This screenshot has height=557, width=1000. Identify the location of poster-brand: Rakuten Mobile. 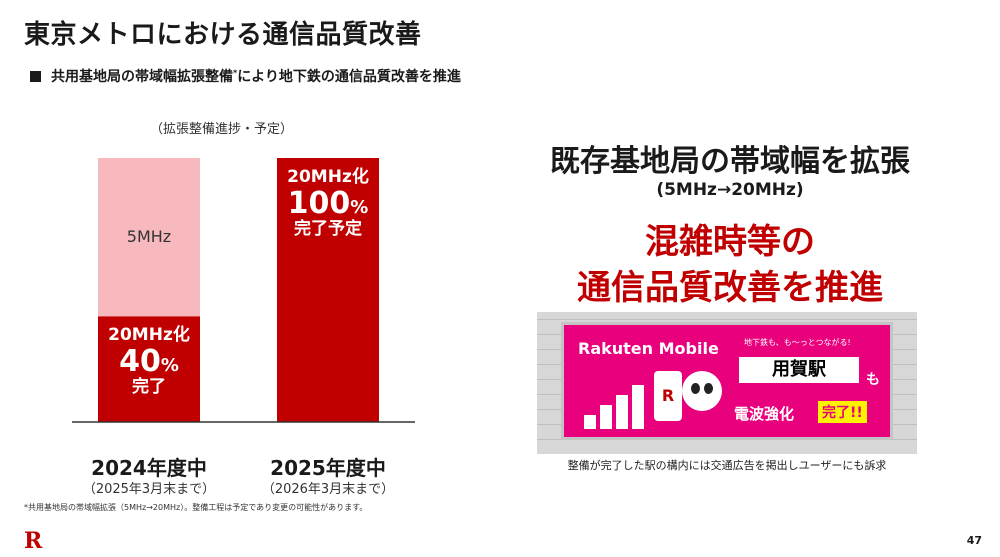
(648, 348).